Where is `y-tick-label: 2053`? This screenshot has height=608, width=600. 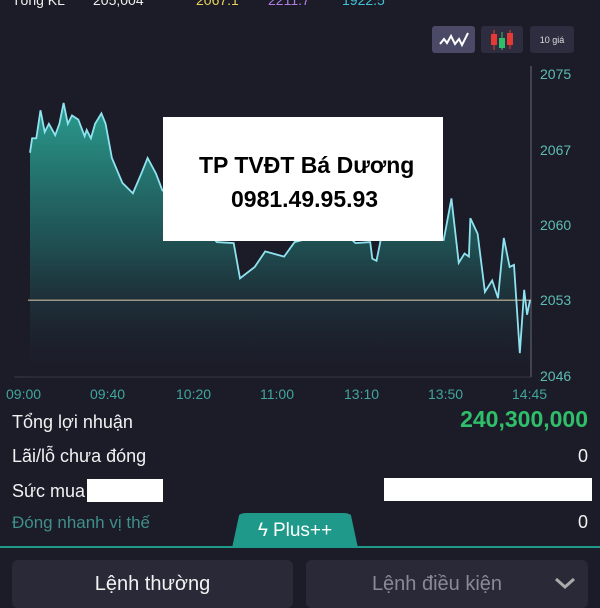 y-tick-label: 2053 is located at coordinates (555, 300).